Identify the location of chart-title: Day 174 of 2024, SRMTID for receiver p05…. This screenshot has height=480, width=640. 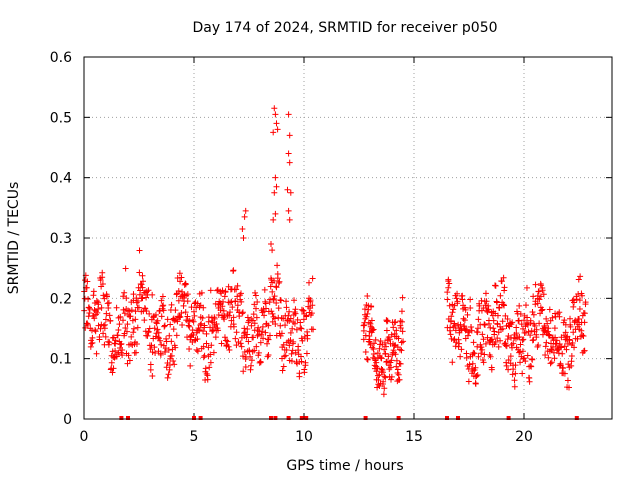
(344, 28).